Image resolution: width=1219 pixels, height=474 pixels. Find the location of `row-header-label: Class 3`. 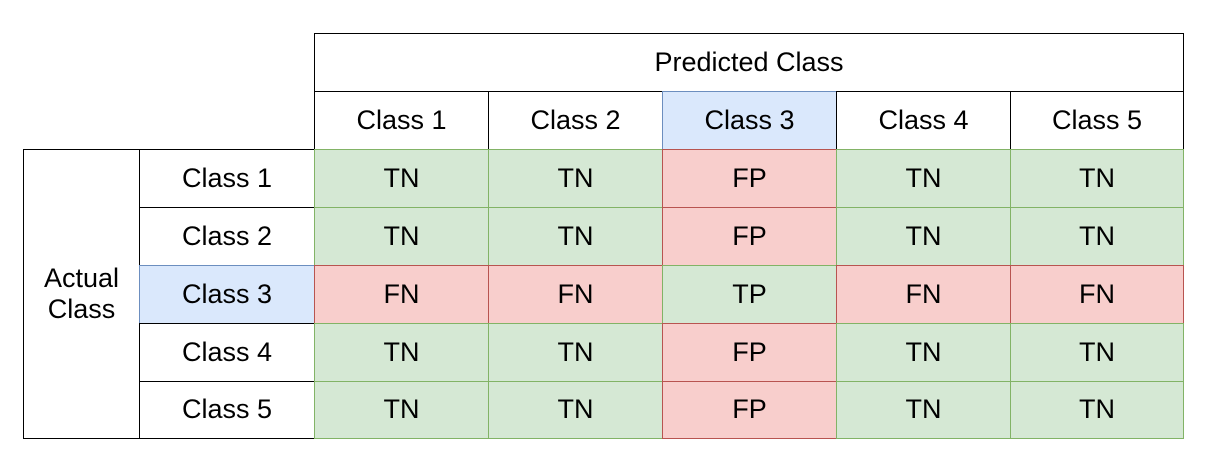

row-header-label: Class 3 is located at coordinates (227, 293).